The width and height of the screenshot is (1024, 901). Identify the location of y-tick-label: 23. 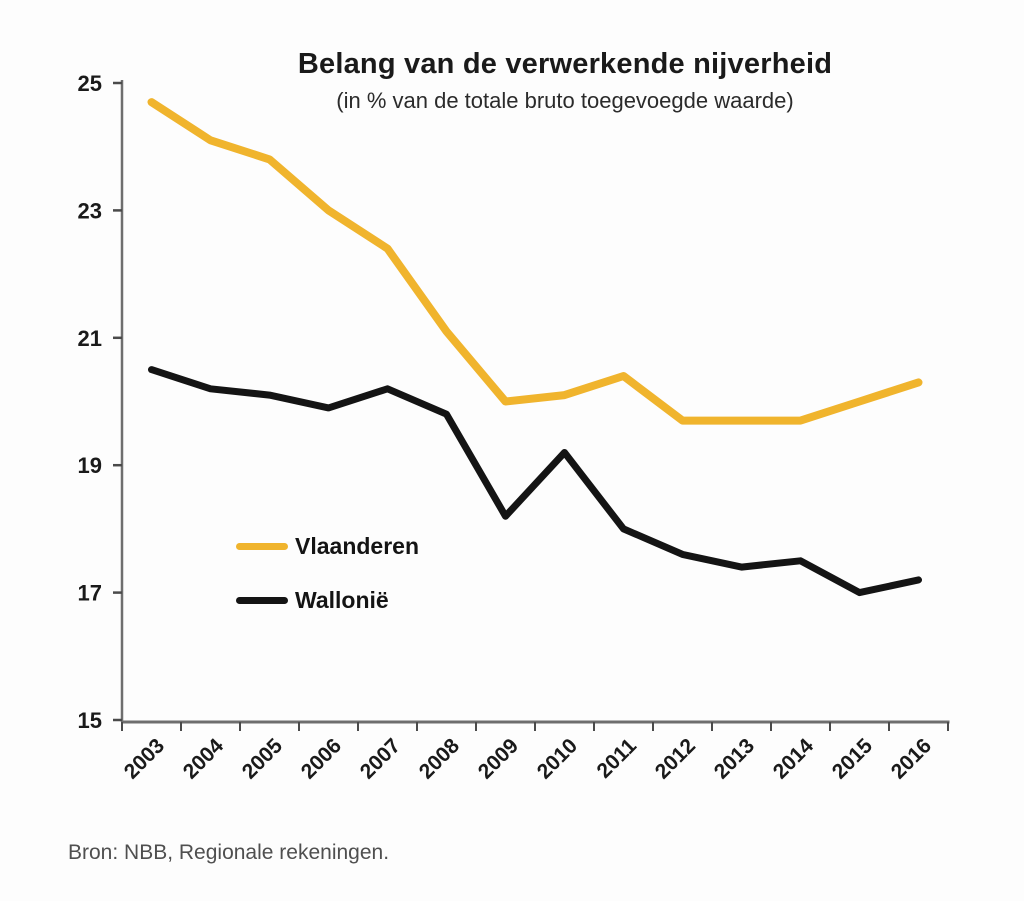
(90, 210).